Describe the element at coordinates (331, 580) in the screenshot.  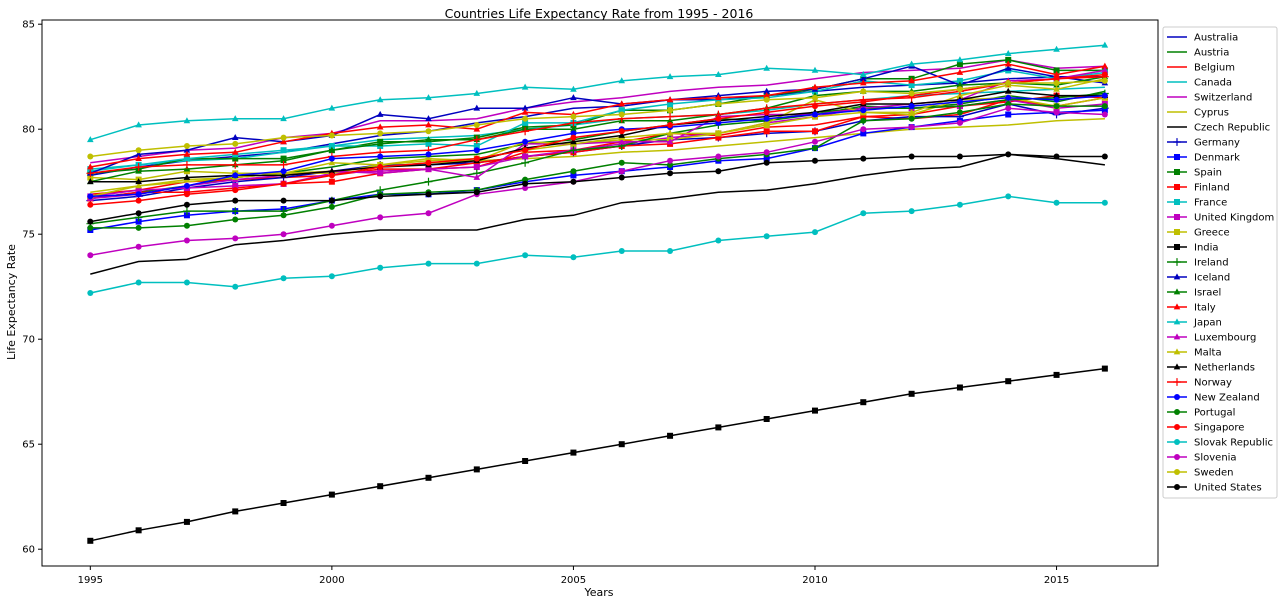
I see `x-tick-label: 2000` at that location.